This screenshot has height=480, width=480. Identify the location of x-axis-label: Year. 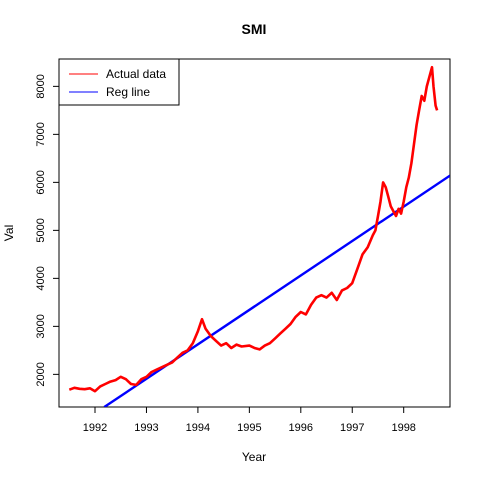
(254, 457).